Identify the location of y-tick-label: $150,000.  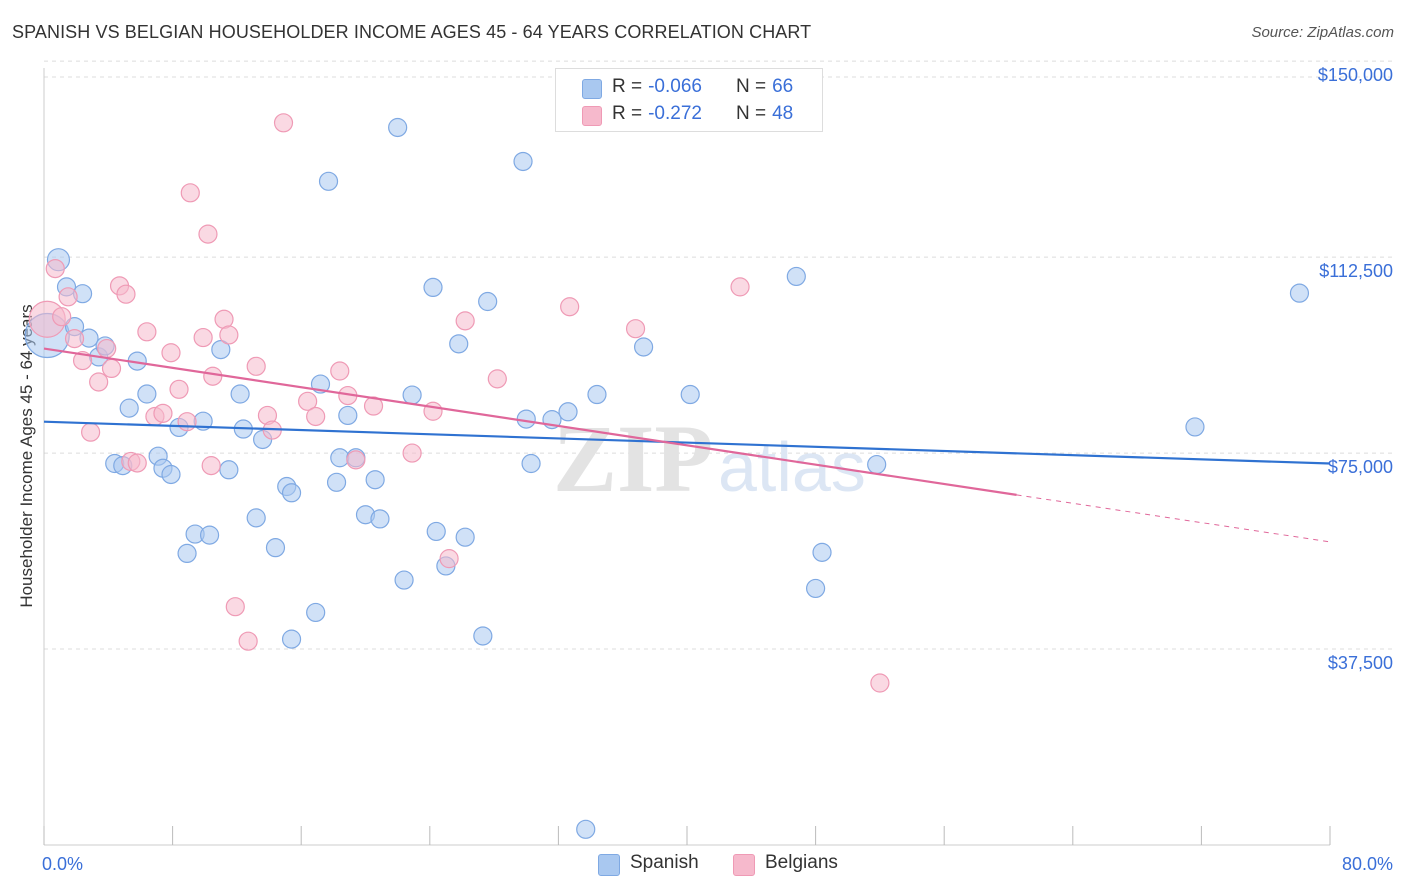
(1355, 75).